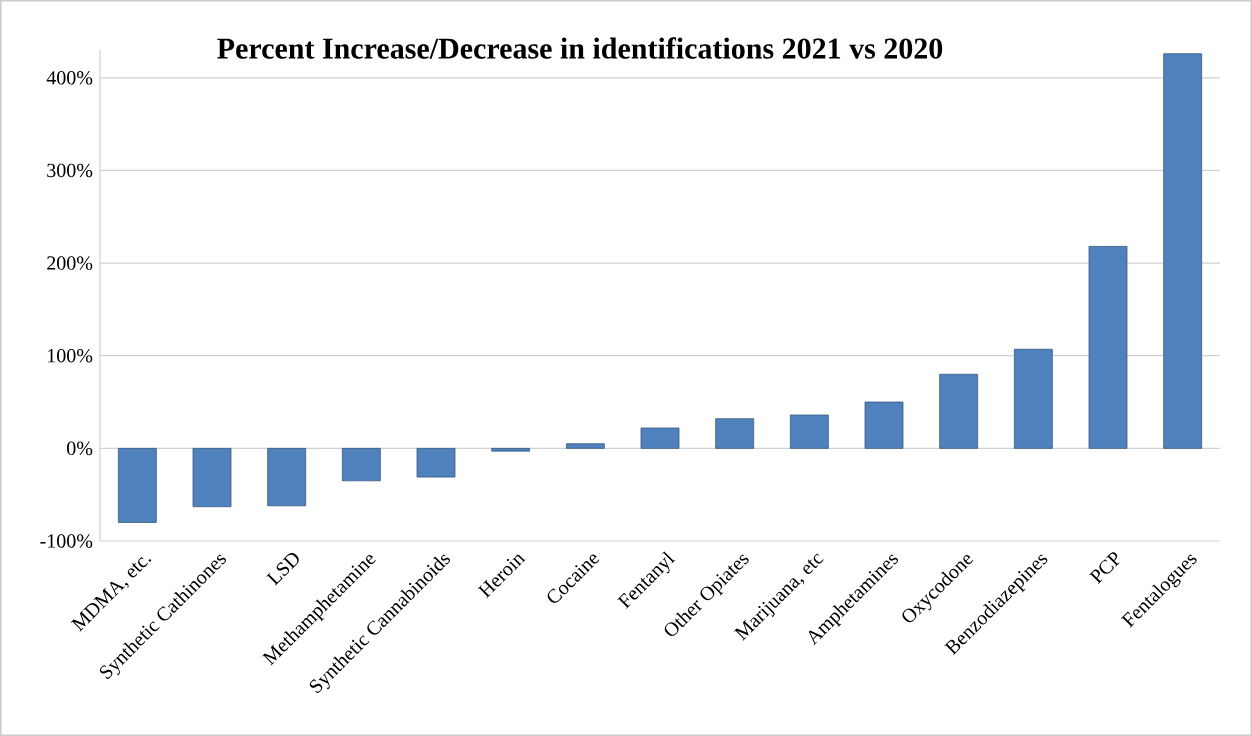  What do you see at coordinates (69, 78) in the screenshot?
I see `y-tick-label: 400%` at bounding box center [69, 78].